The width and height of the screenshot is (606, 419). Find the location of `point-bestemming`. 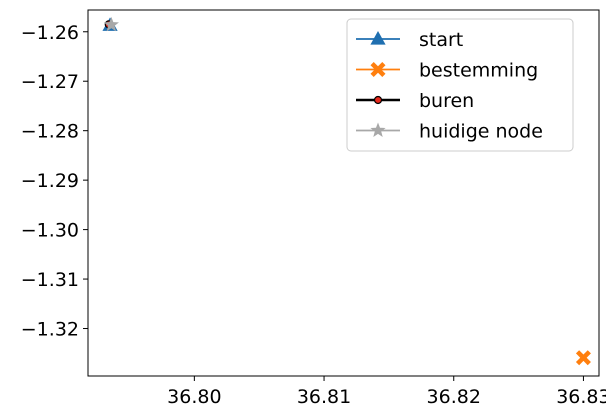

point-bestemming is located at coordinates (583, 358).